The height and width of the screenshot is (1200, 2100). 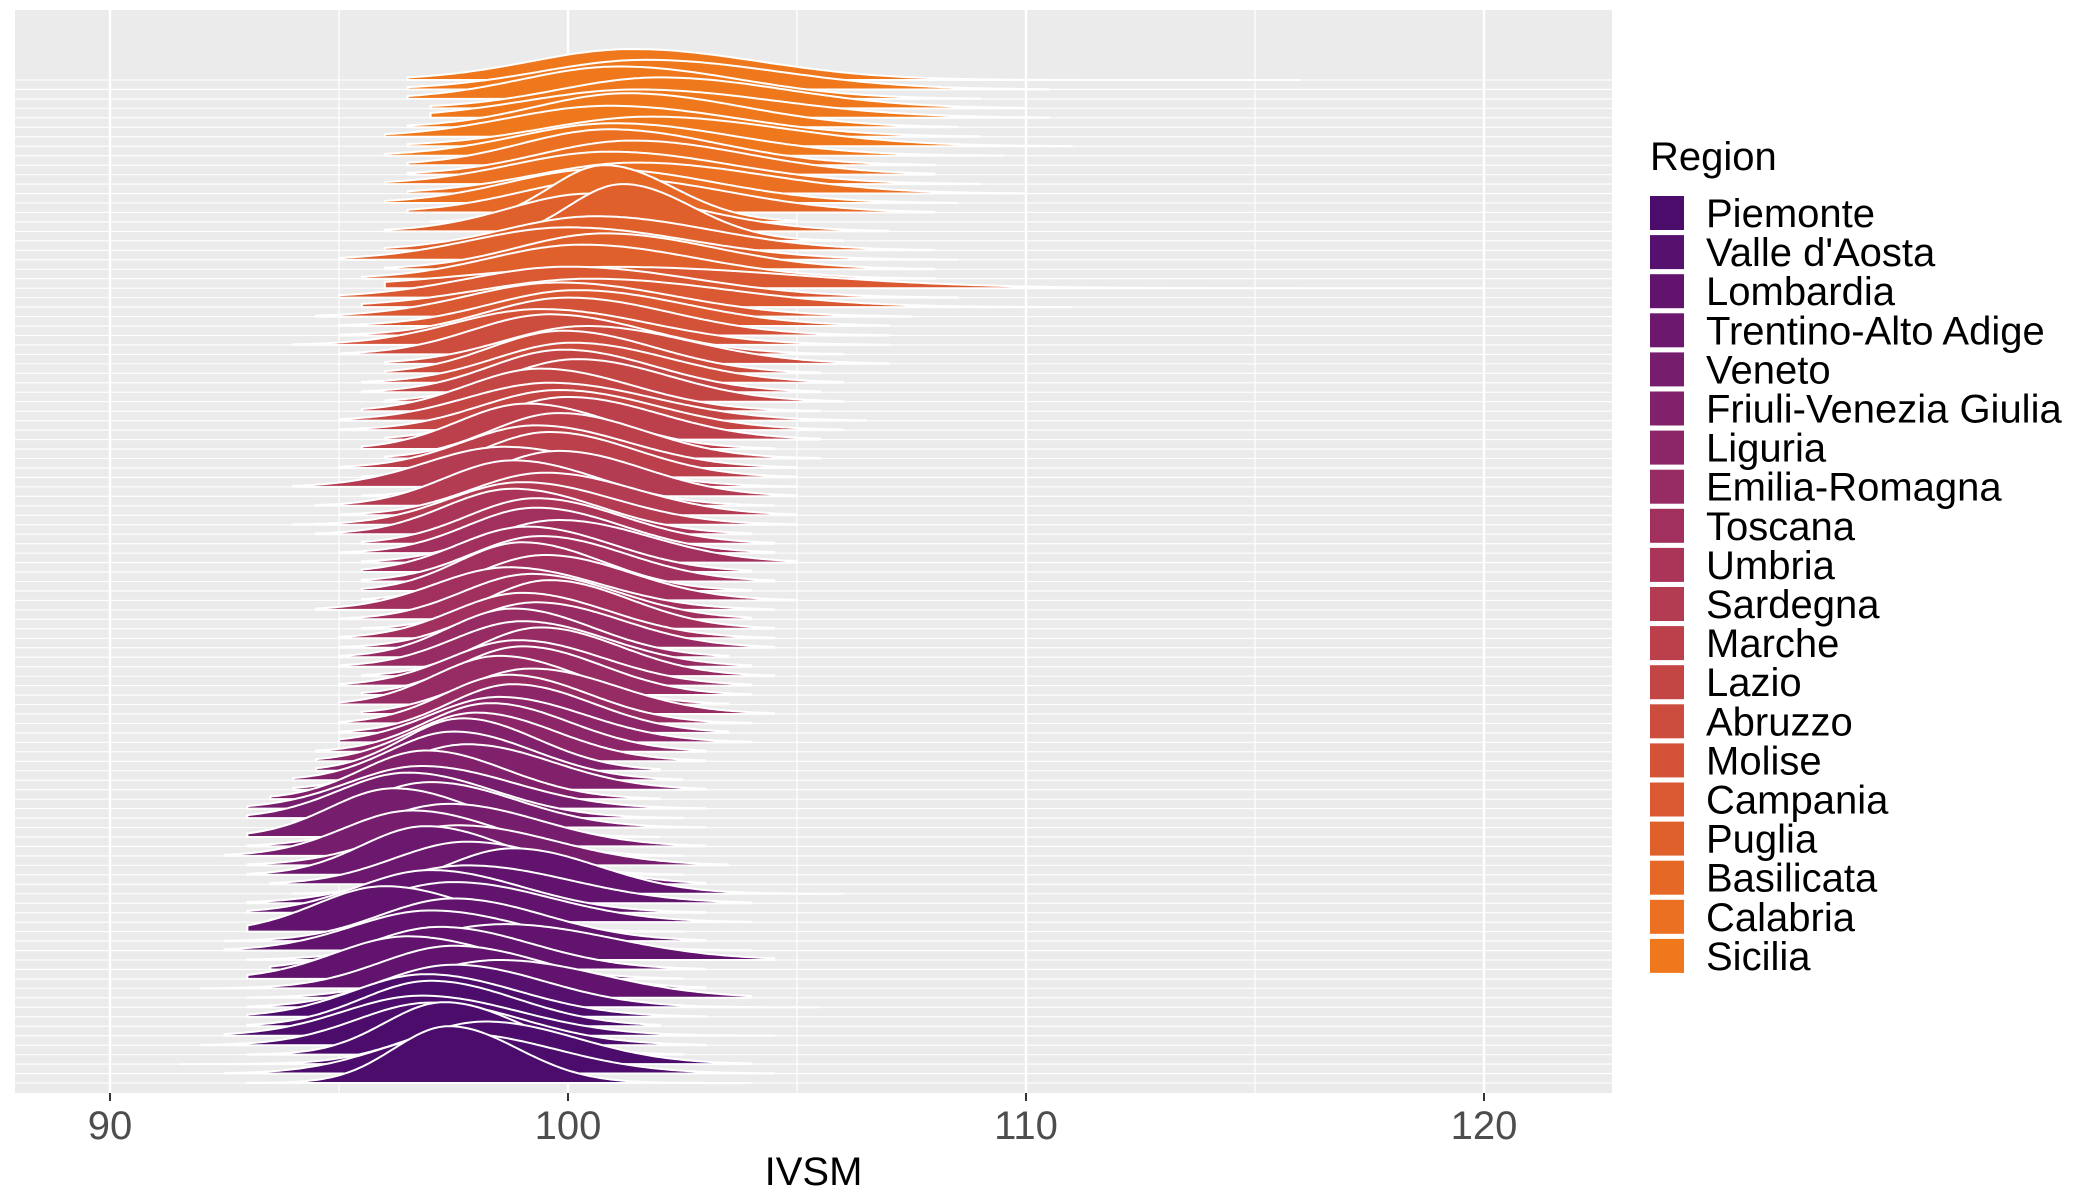 What do you see at coordinates (1772, 644) in the screenshot?
I see `legend-label: Marche` at bounding box center [1772, 644].